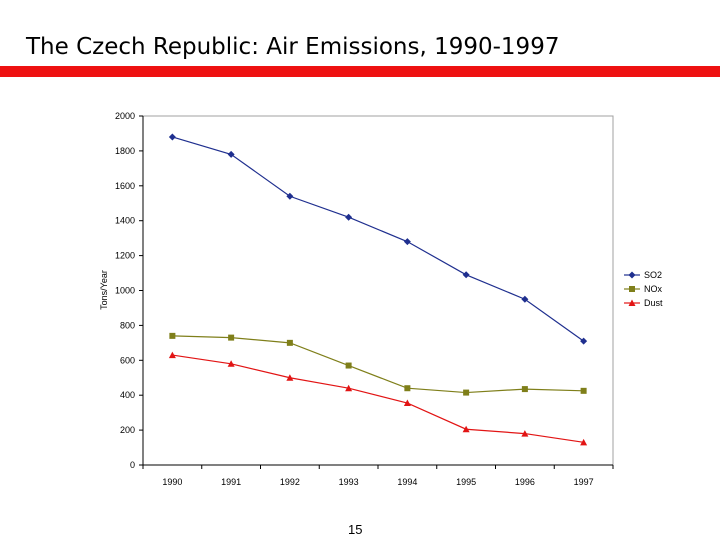 This screenshot has width=720, height=540. I want to click on x-tick-label: 1991, so click(231, 482).